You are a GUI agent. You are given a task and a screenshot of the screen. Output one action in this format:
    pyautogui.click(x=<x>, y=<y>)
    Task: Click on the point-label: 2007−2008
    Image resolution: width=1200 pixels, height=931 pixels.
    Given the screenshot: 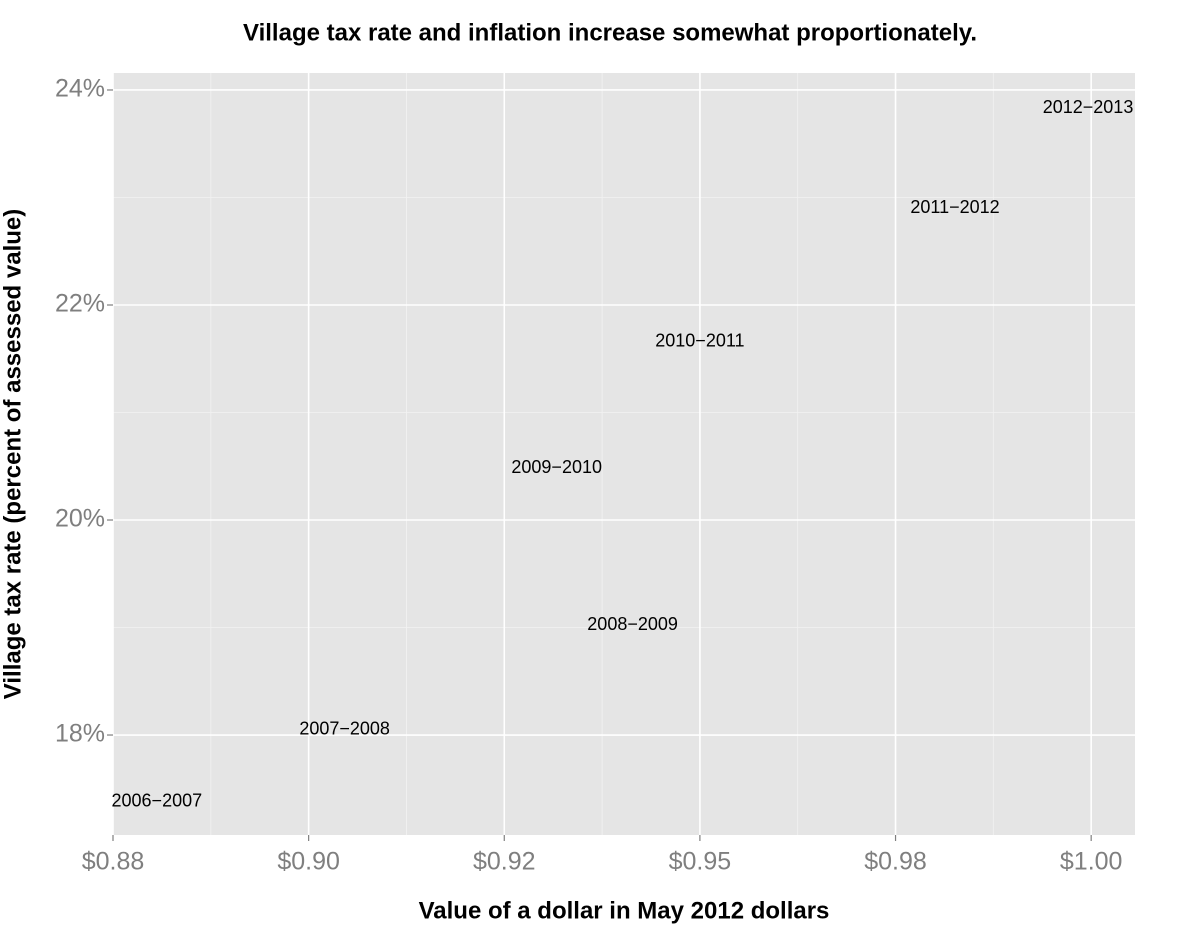 What is the action you would take?
    pyautogui.click(x=344, y=728)
    